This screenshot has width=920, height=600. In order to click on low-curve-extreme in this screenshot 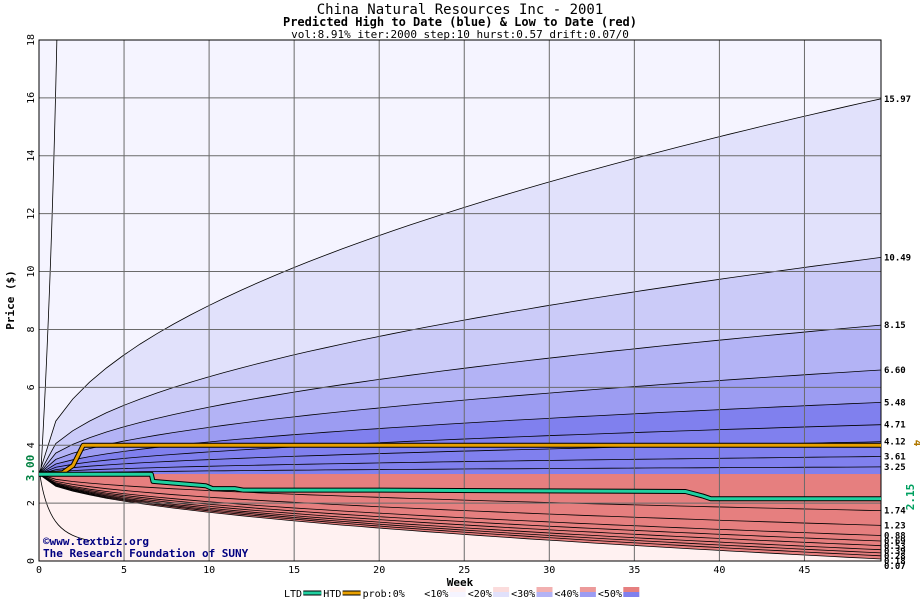, I will do `click(65, 508)`.